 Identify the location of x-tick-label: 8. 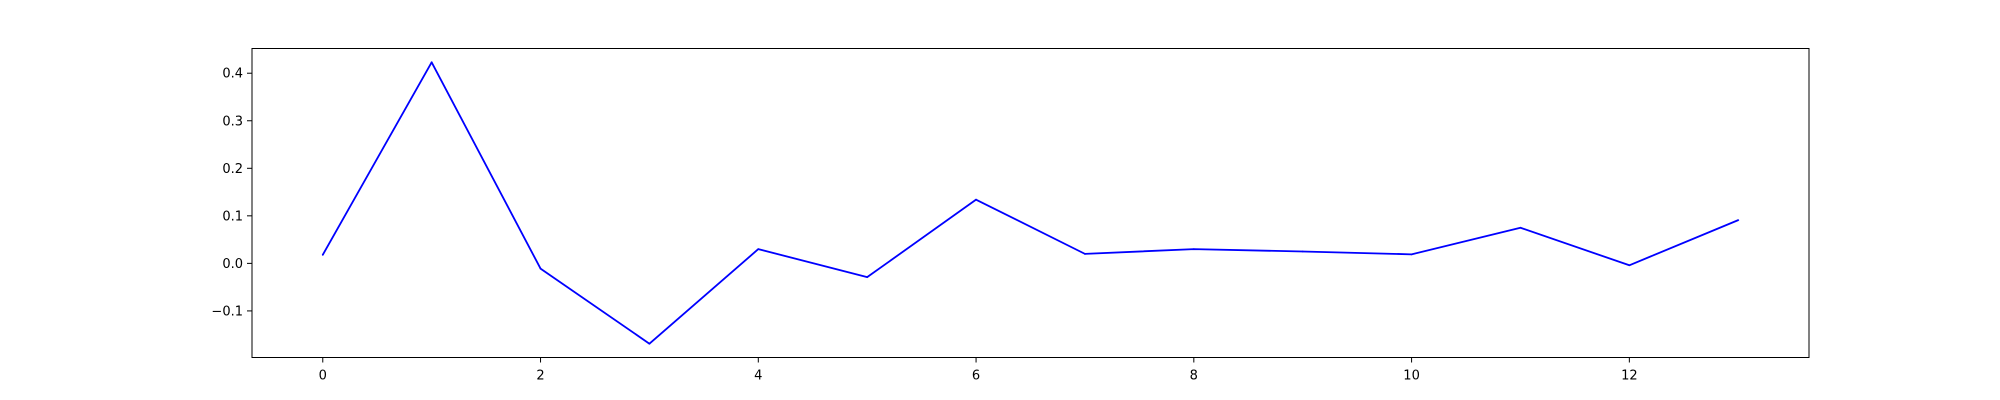
(1194, 376).